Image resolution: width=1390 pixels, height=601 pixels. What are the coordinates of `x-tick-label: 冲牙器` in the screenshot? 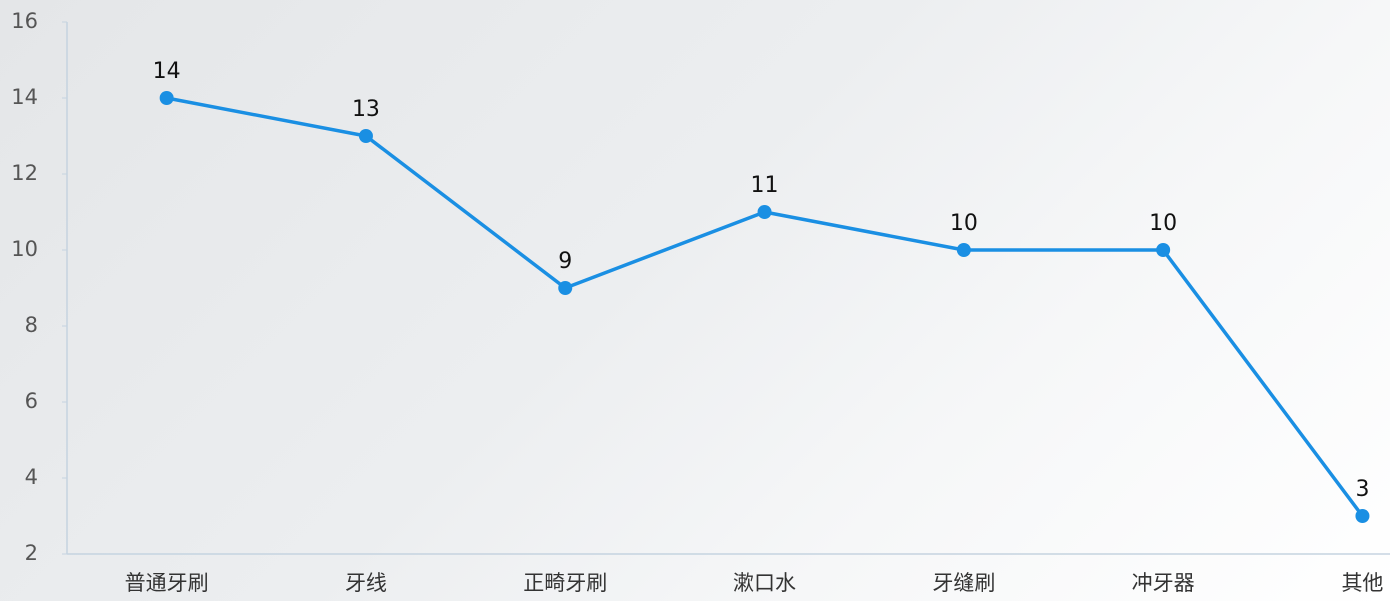 It's located at (1163, 583).